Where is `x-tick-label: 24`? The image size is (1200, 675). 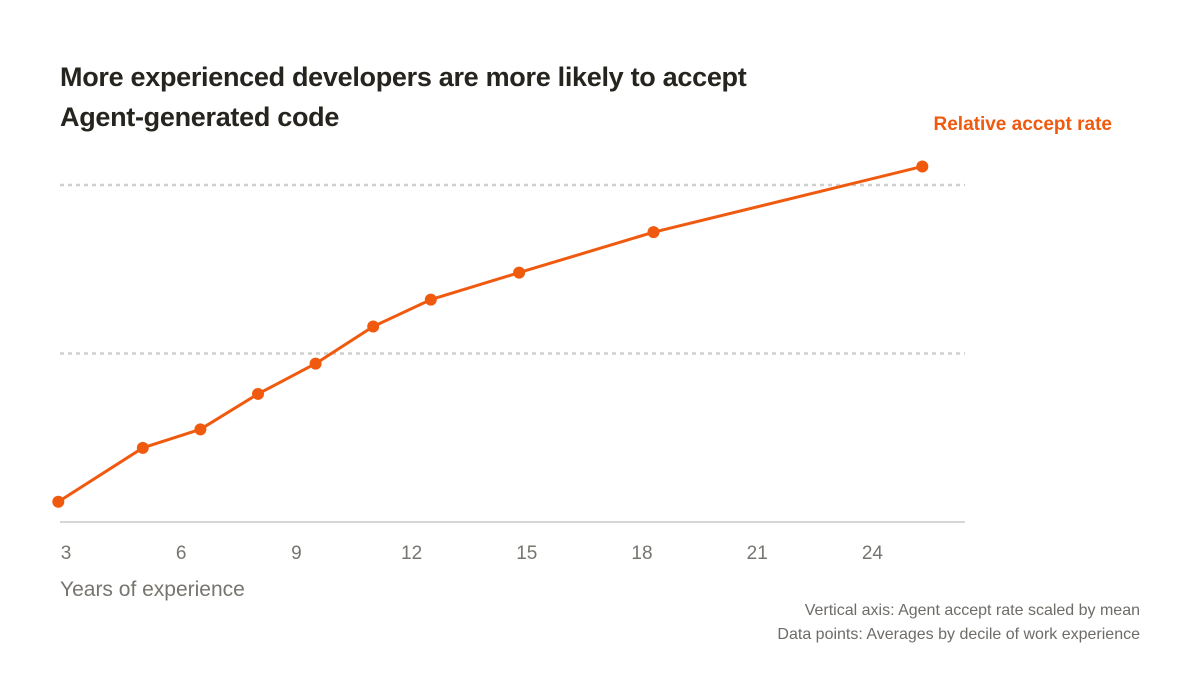
x-tick-label: 24 is located at coordinates (873, 553).